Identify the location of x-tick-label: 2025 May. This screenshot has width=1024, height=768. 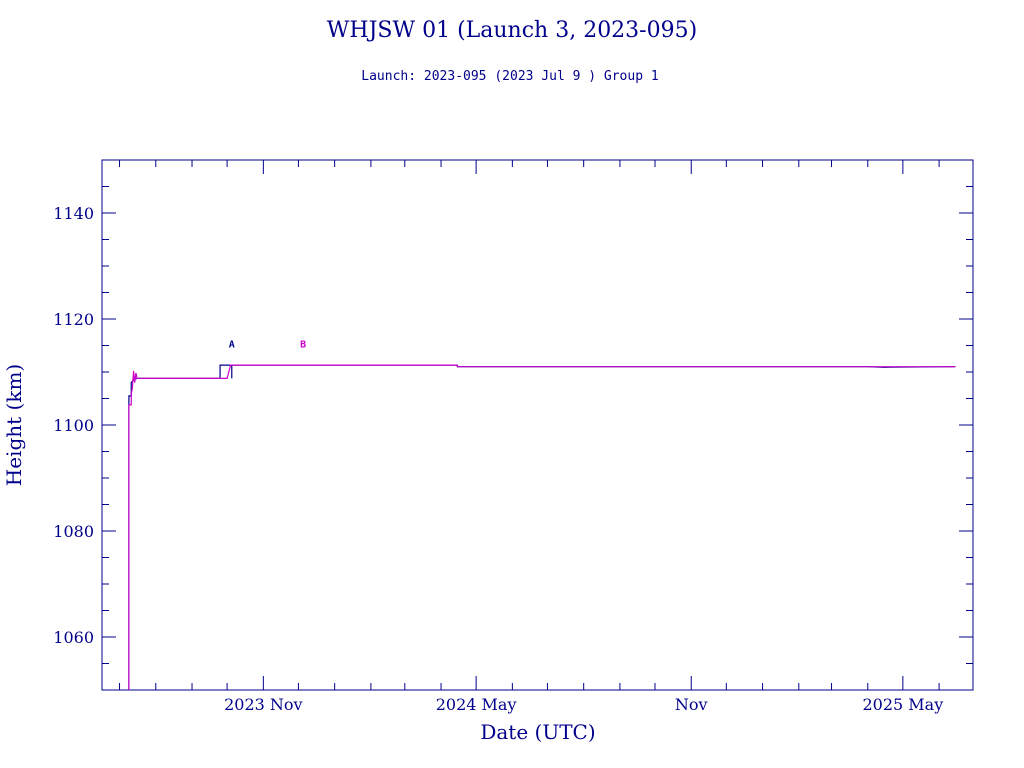
(902, 704).